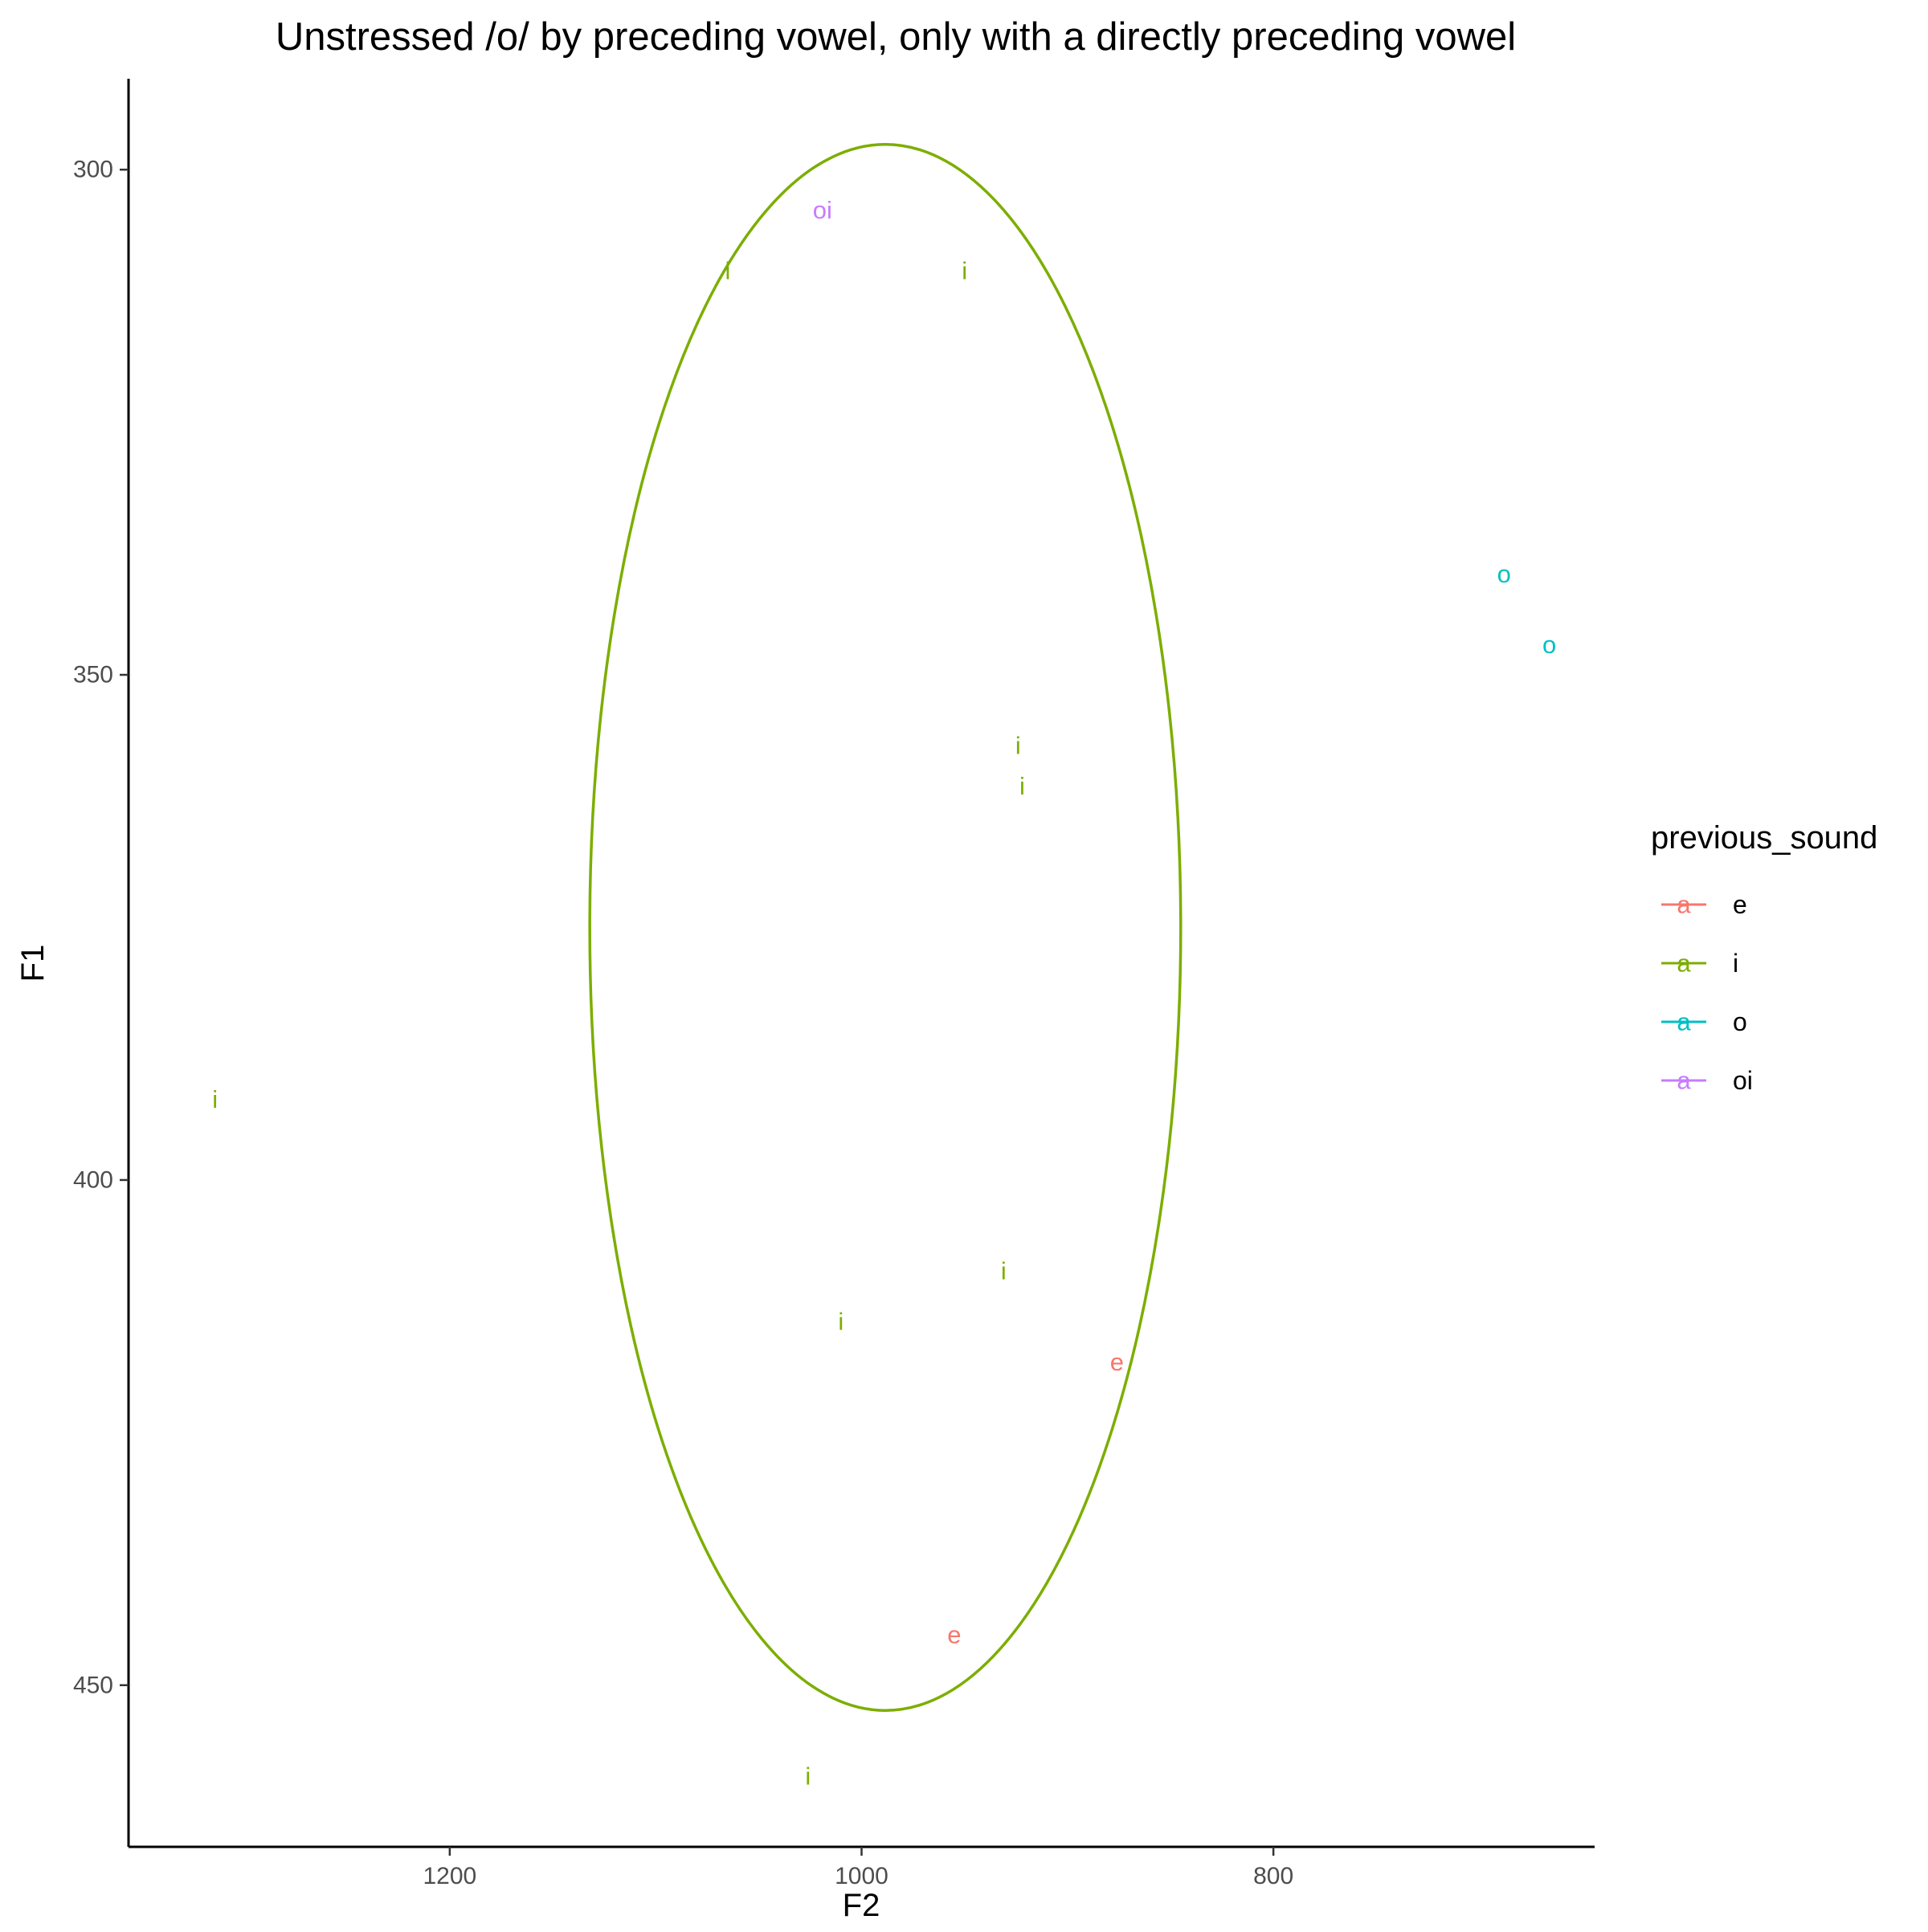 This screenshot has width=1928, height=1932. Describe the element at coordinates (1707, 992) in the screenshot. I see `legend-entries: a ea ia oa oi` at that location.